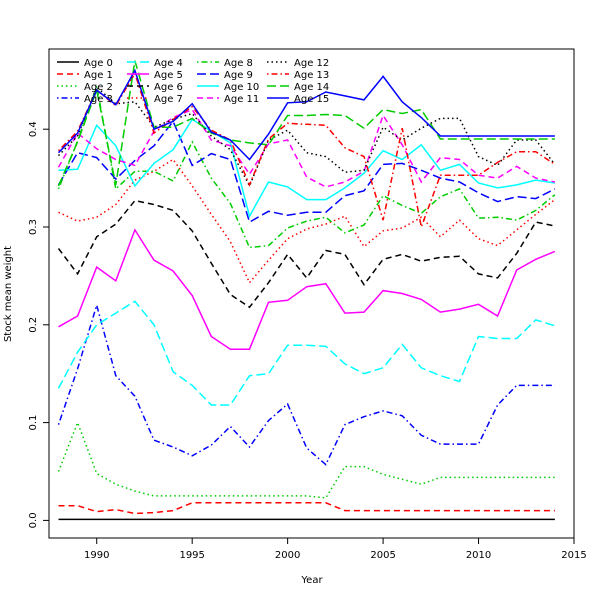 The height and width of the screenshot is (604, 600). What do you see at coordinates (98, 75) in the screenshot?
I see `legend-label: Age 1` at bounding box center [98, 75].